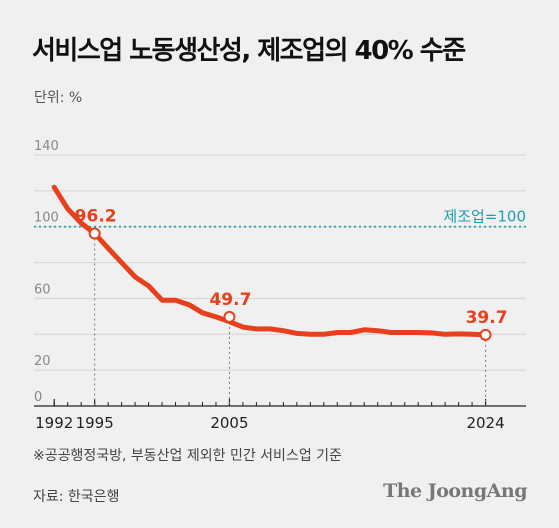 Image resolution: width=559 pixels, height=528 pixels. I want to click on x-tick-label: 1992, so click(54, 423).